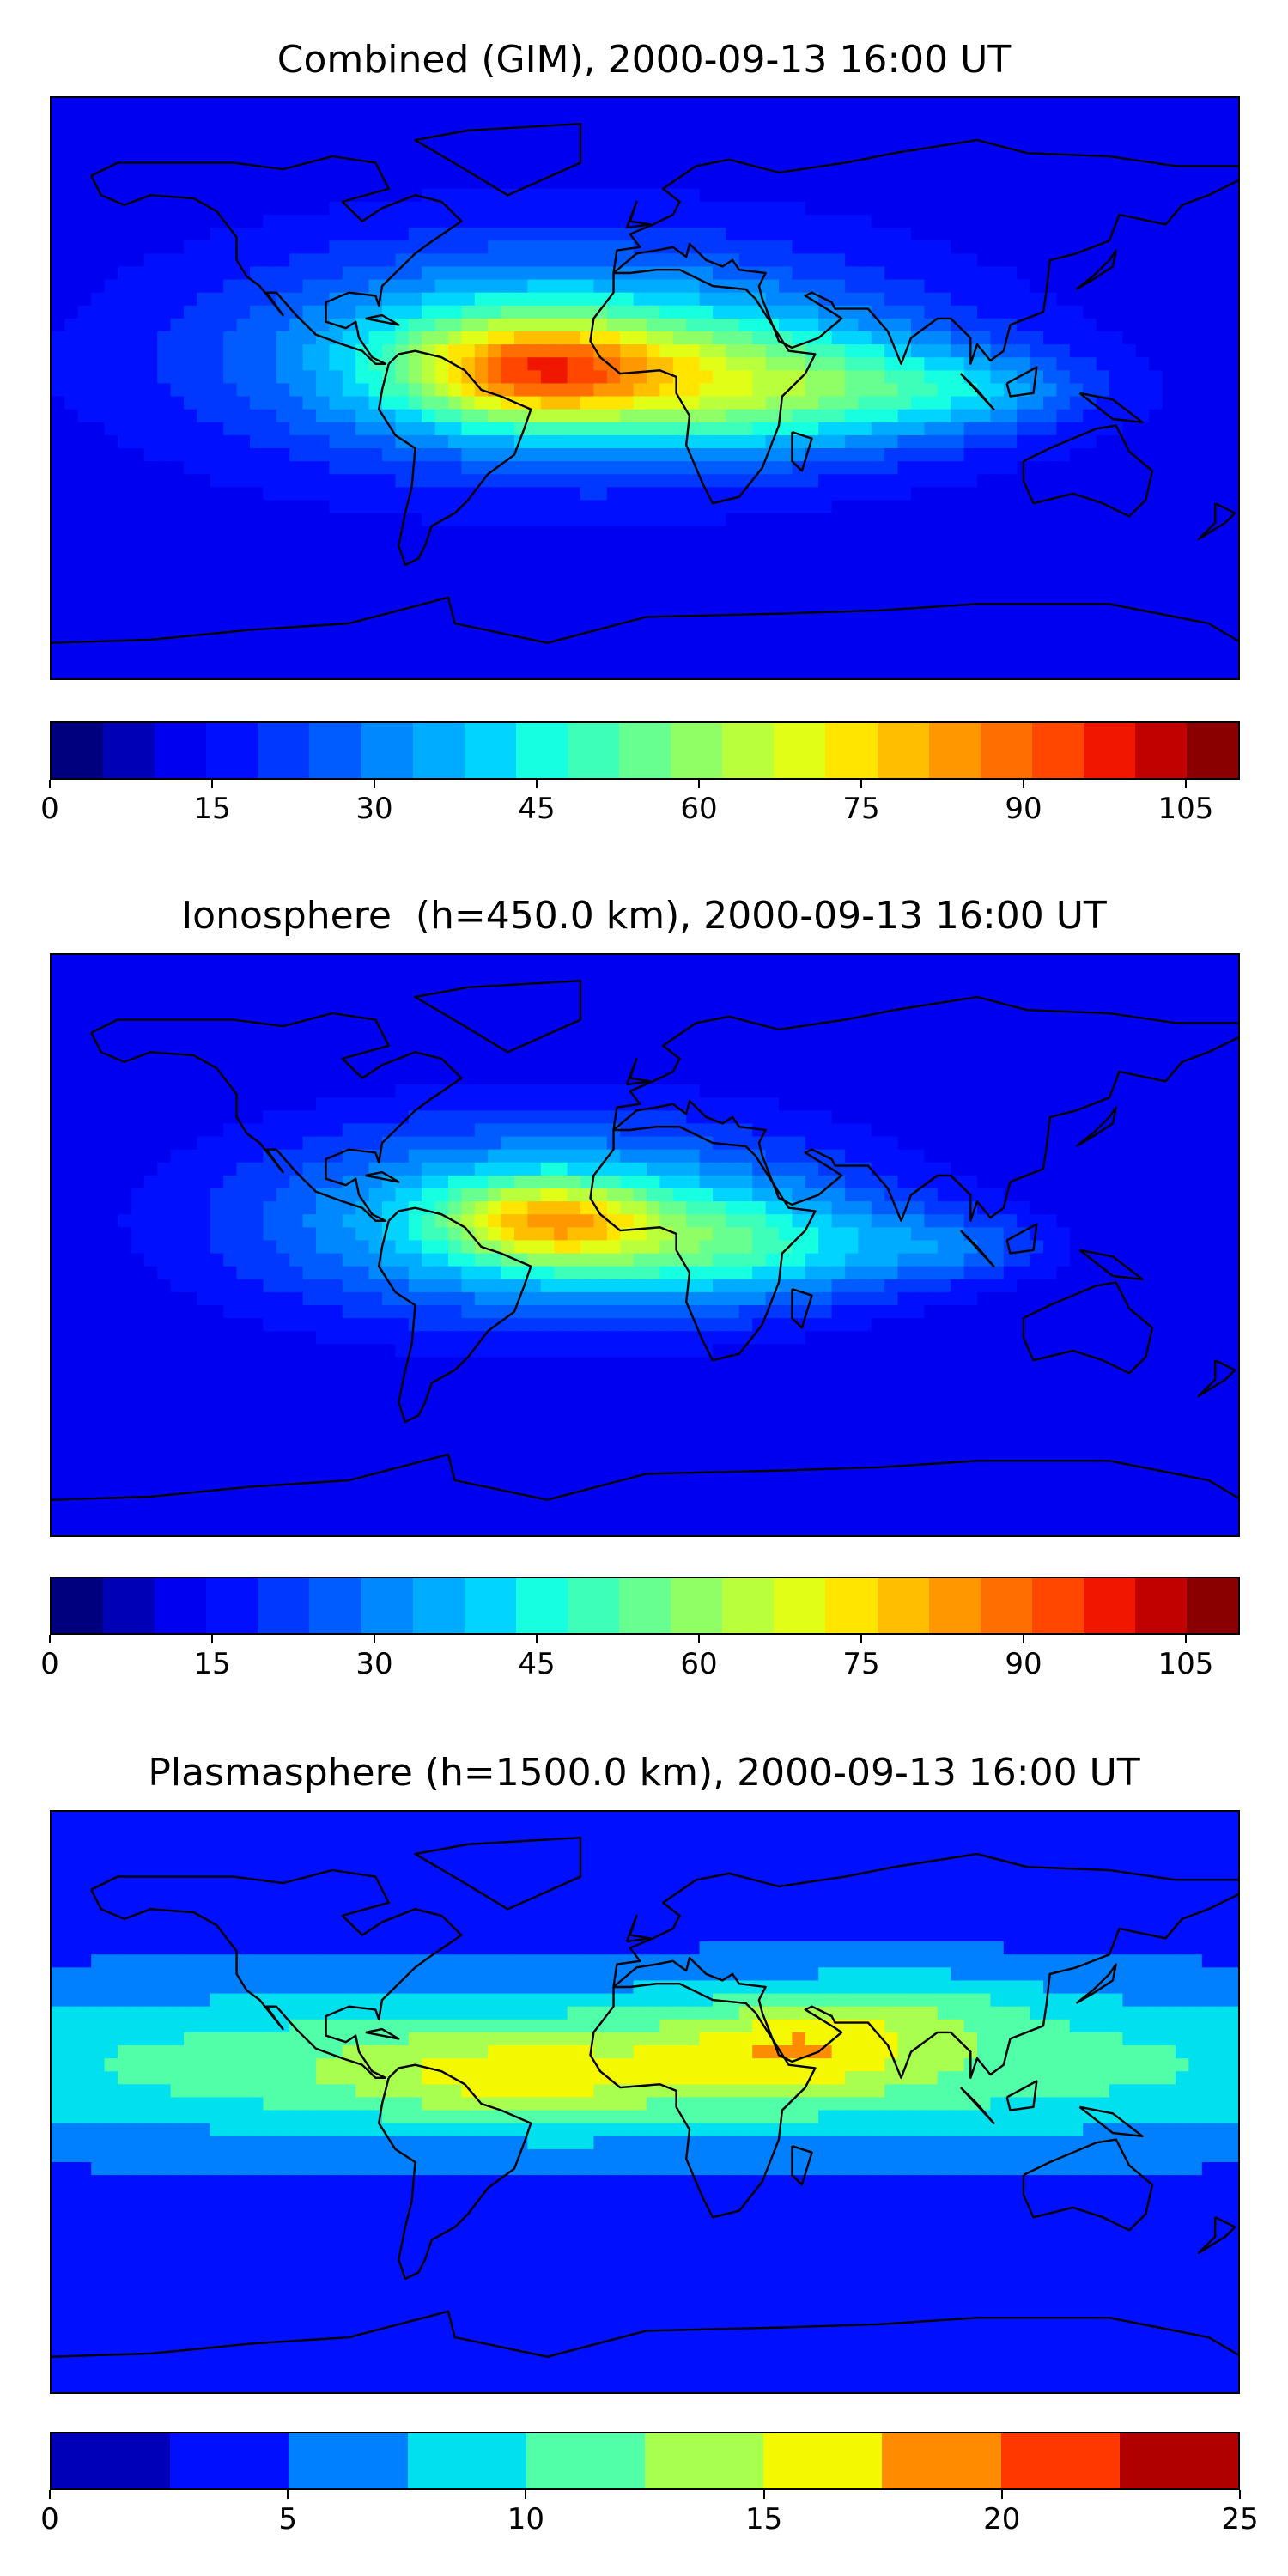 Image resolution: width=1288 pixels, height=2576 pixels. I want to click on colorbar-tick-label: 10, so click(526, 2519).